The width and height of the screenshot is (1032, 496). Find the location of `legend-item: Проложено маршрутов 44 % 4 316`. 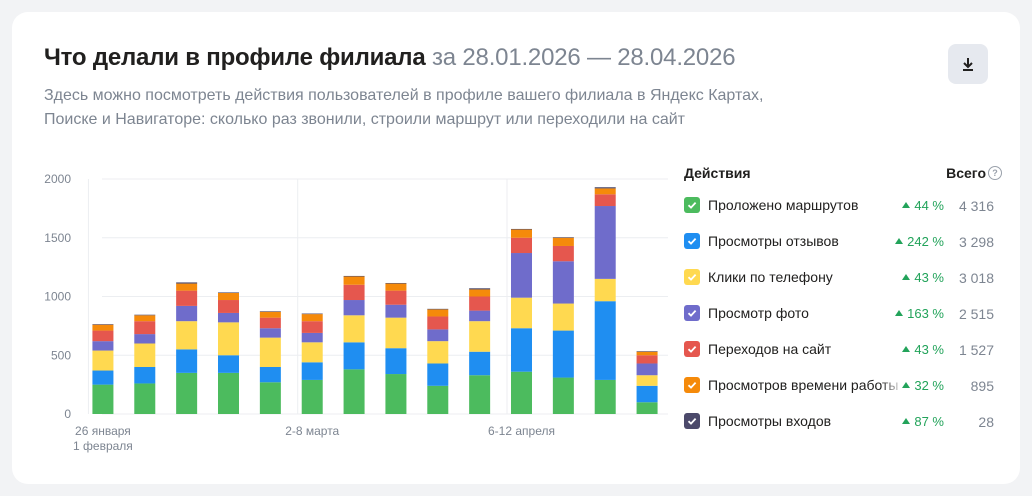

legend-item: Проложено маршрутов 44 % 4 316 is located at coordinates (839, 204).